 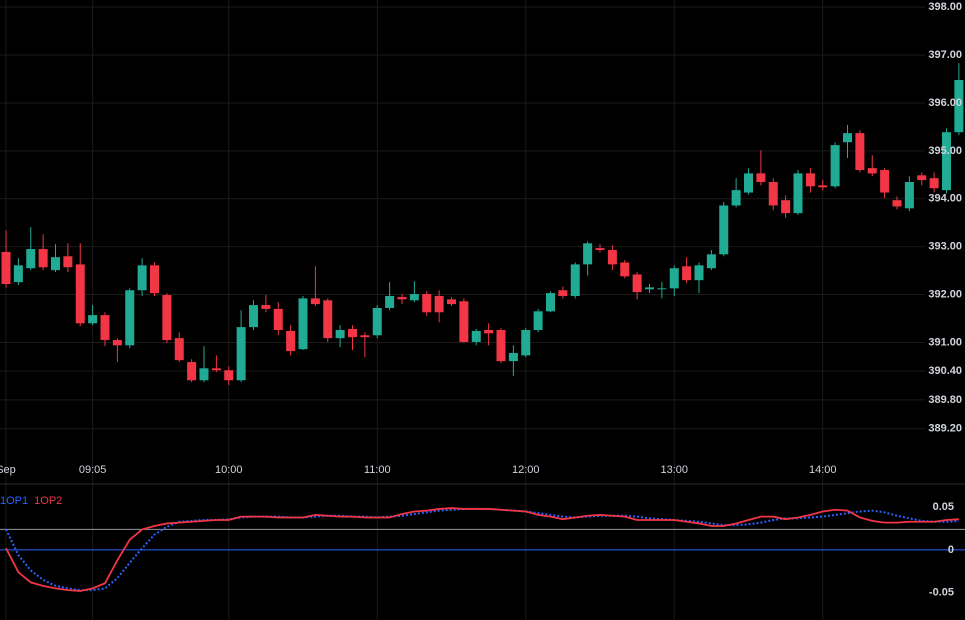 What do you see at coordinates (526, 470) in the screenshot?
I see `x-tick-label: 12:00` at bounding box center [526, 470].